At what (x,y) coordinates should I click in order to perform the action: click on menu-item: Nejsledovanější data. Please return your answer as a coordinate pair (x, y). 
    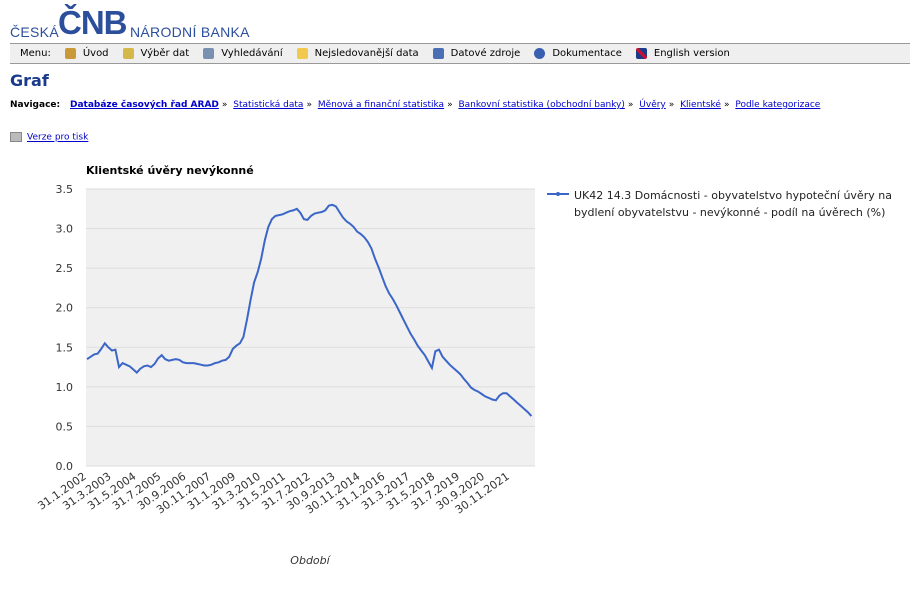
    Looking at the image, I should click on (357, 53).